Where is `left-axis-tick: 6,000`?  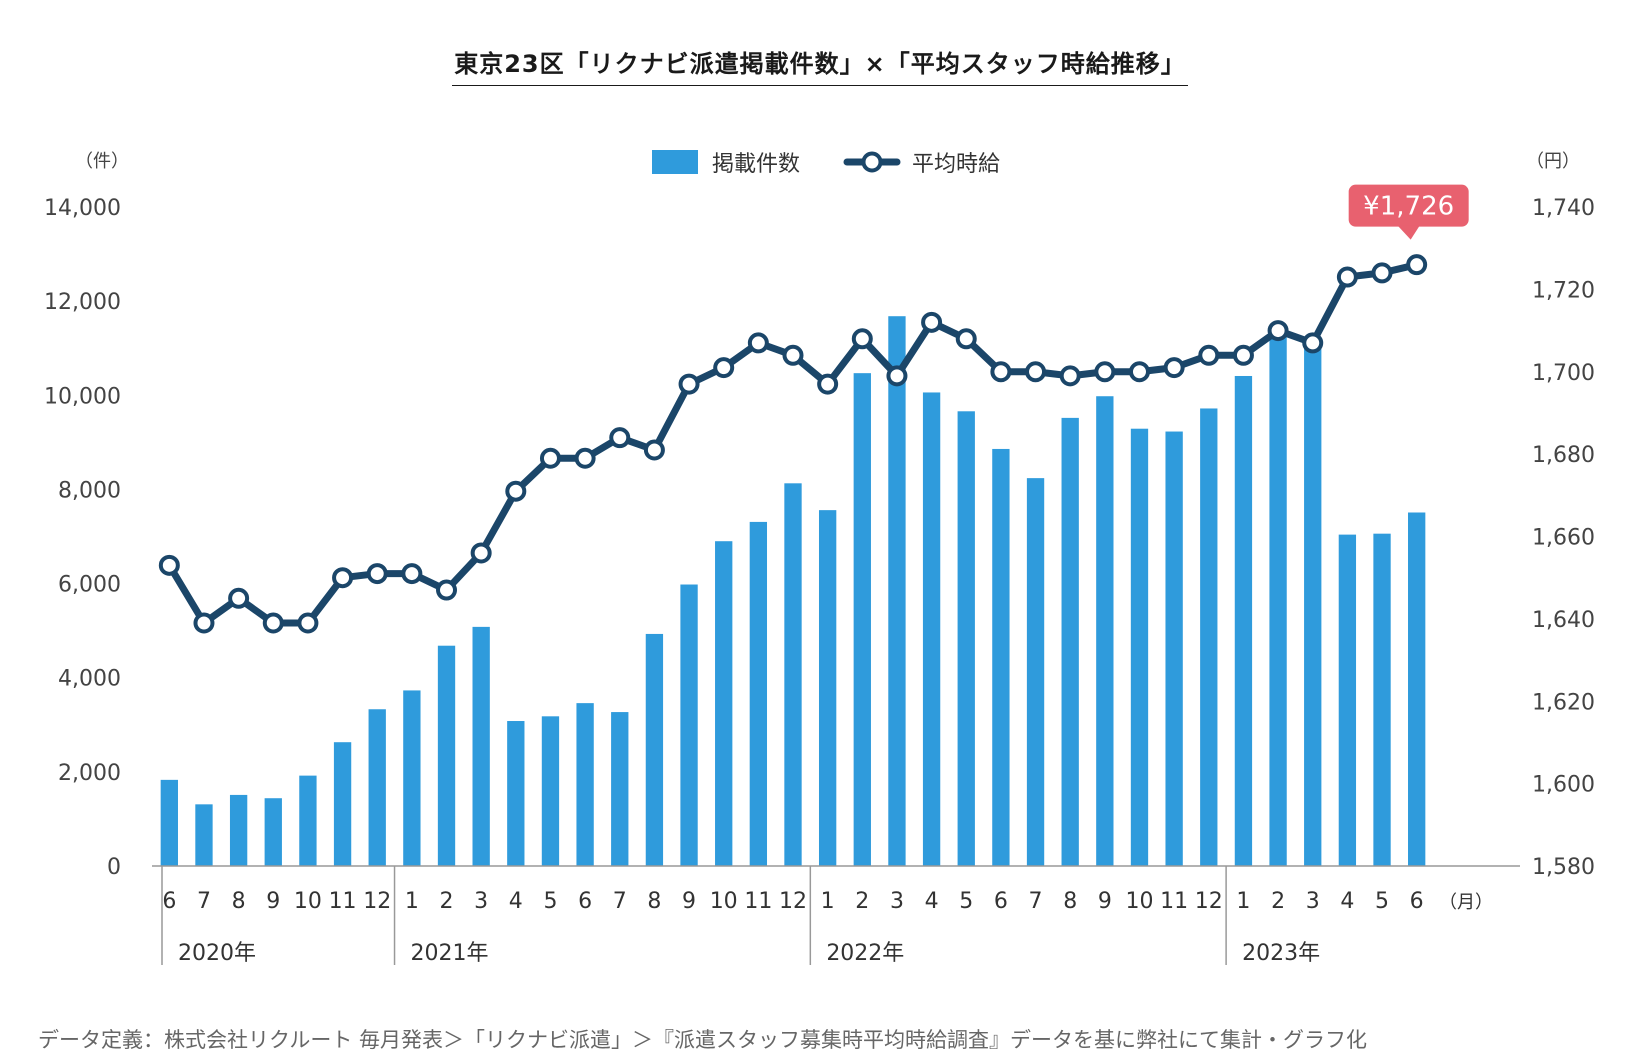 left-axis-tick: 6,000 is located at coordinates (89, 585).